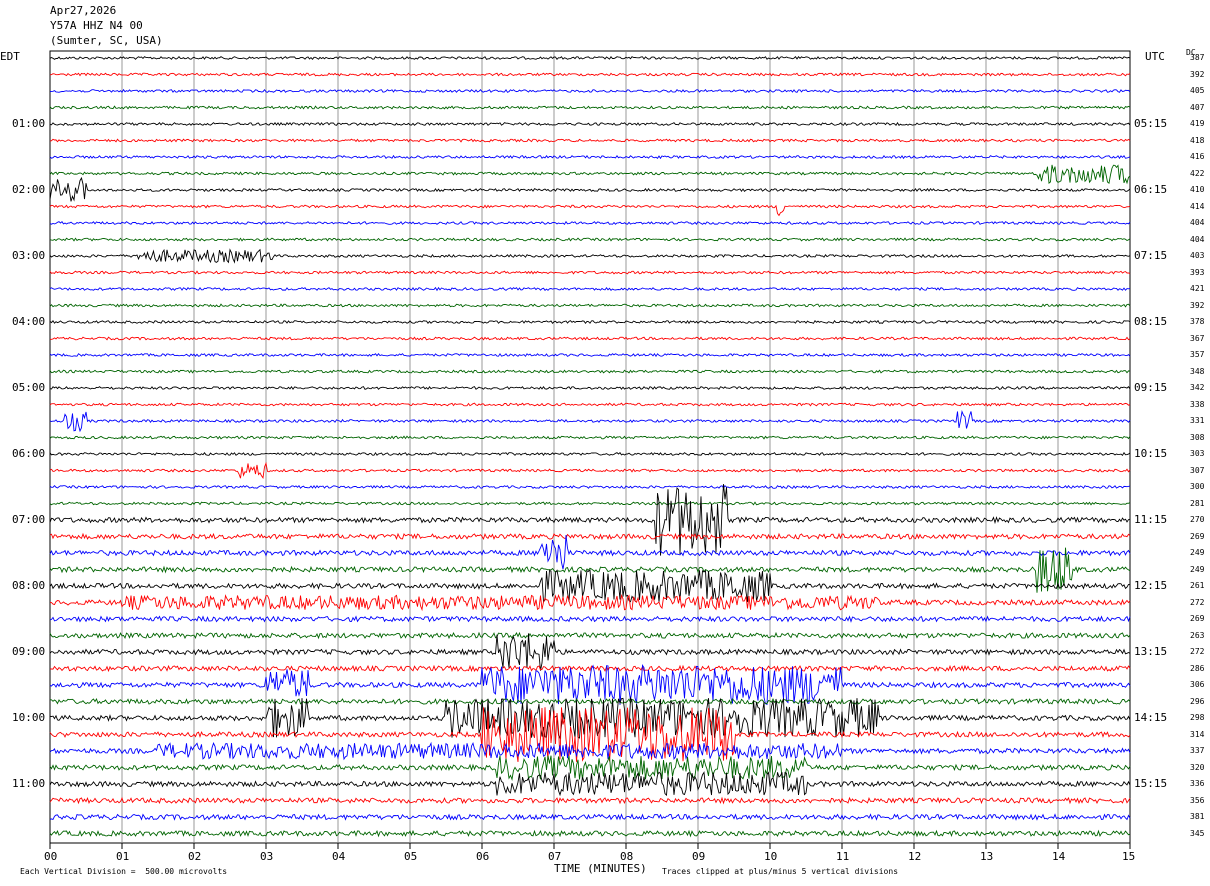 The image size is (1210, 886). What do you see at coordinates (267, 856) in the screenshot?
I see `x-tick-label: 03` at bounding box center [267, 856].